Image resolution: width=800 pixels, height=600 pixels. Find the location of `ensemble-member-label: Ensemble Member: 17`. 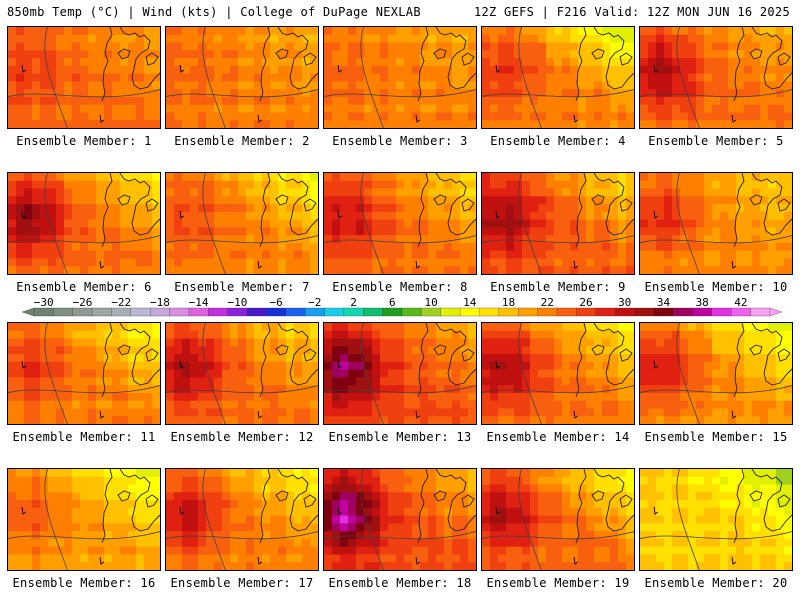

ensemble-member-label: Ensemble Member: 17 is located at coordinates (242, 583).